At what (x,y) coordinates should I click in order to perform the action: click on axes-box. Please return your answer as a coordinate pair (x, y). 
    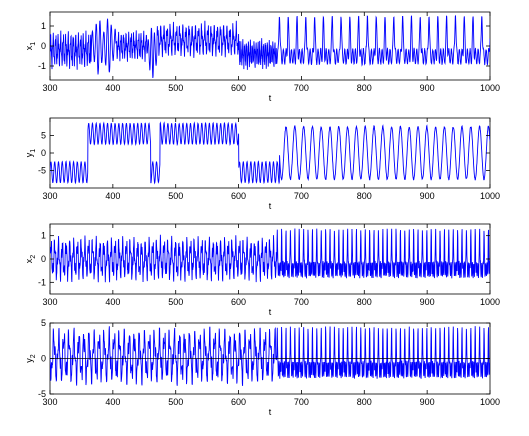
    Looking at the image, I should click on (270, 46).